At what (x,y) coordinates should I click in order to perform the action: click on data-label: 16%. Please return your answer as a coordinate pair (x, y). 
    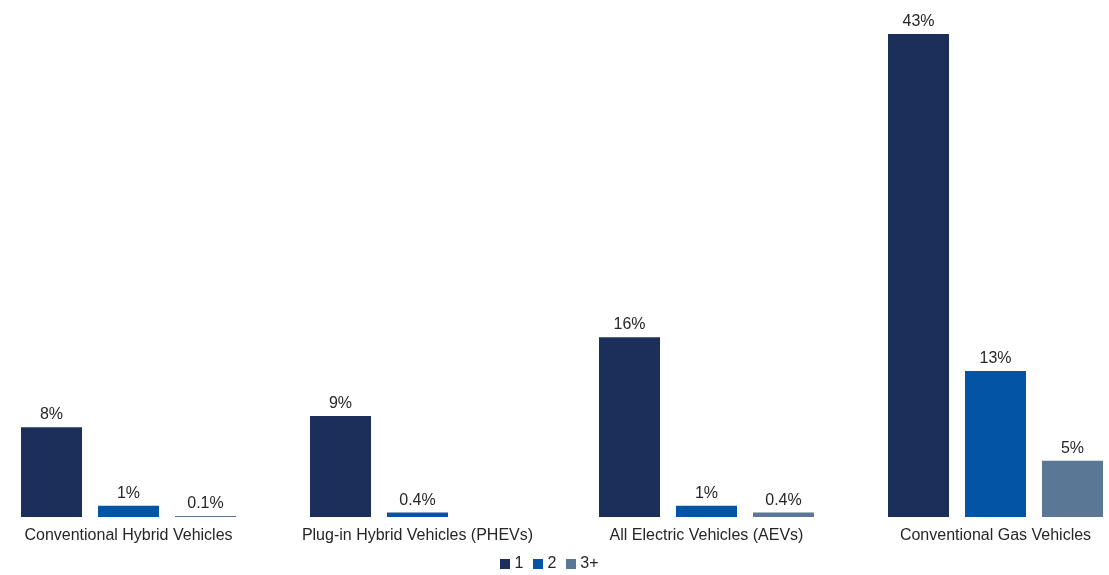
    Looking at the image, I should click on (629, 324).